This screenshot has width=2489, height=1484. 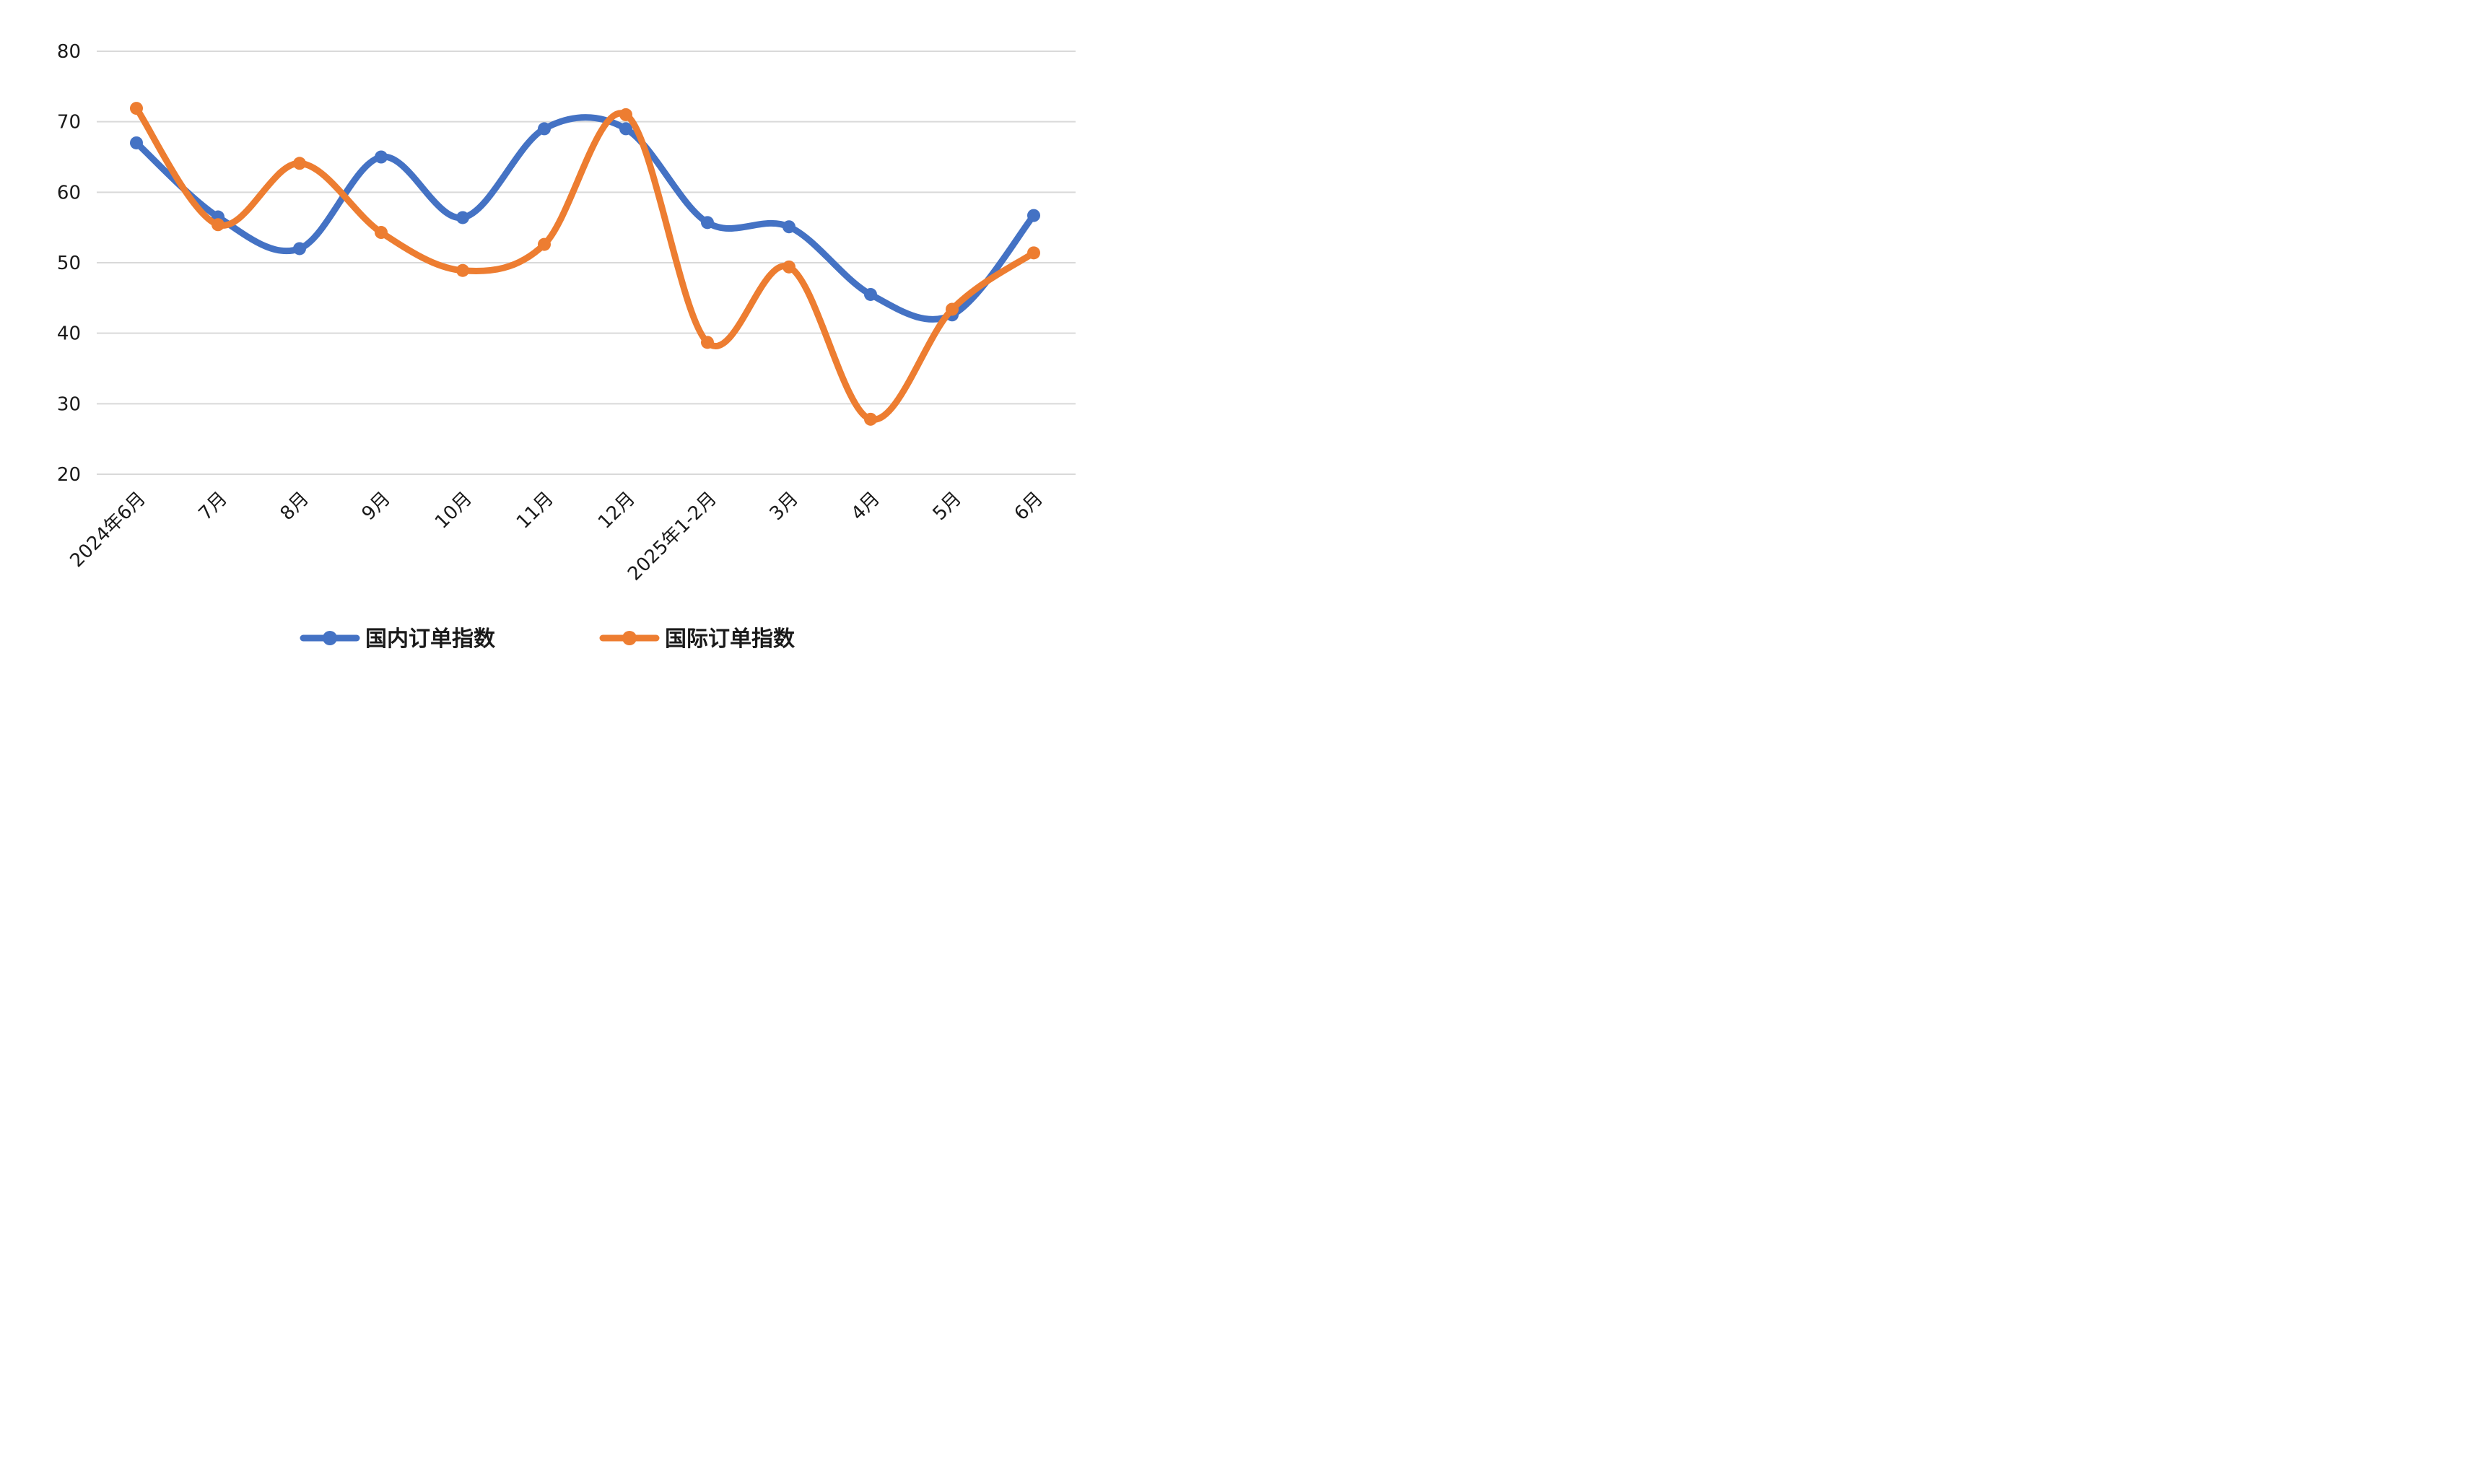 I want to click on y-tick-label: 70, so click(x=69, y=123).